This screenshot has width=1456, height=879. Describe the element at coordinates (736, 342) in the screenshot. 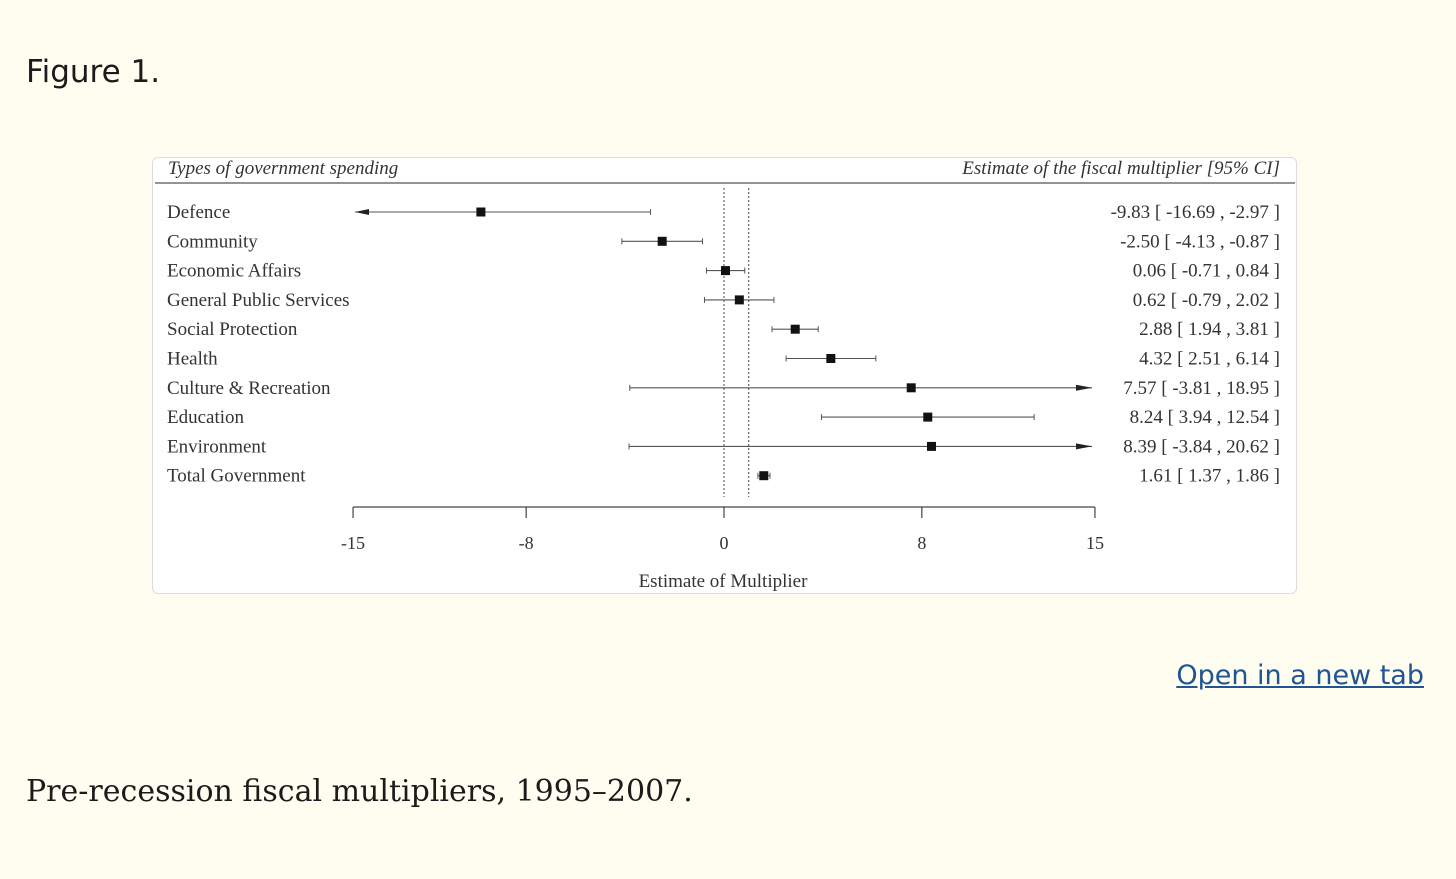

I see `reference-lines` at that location.